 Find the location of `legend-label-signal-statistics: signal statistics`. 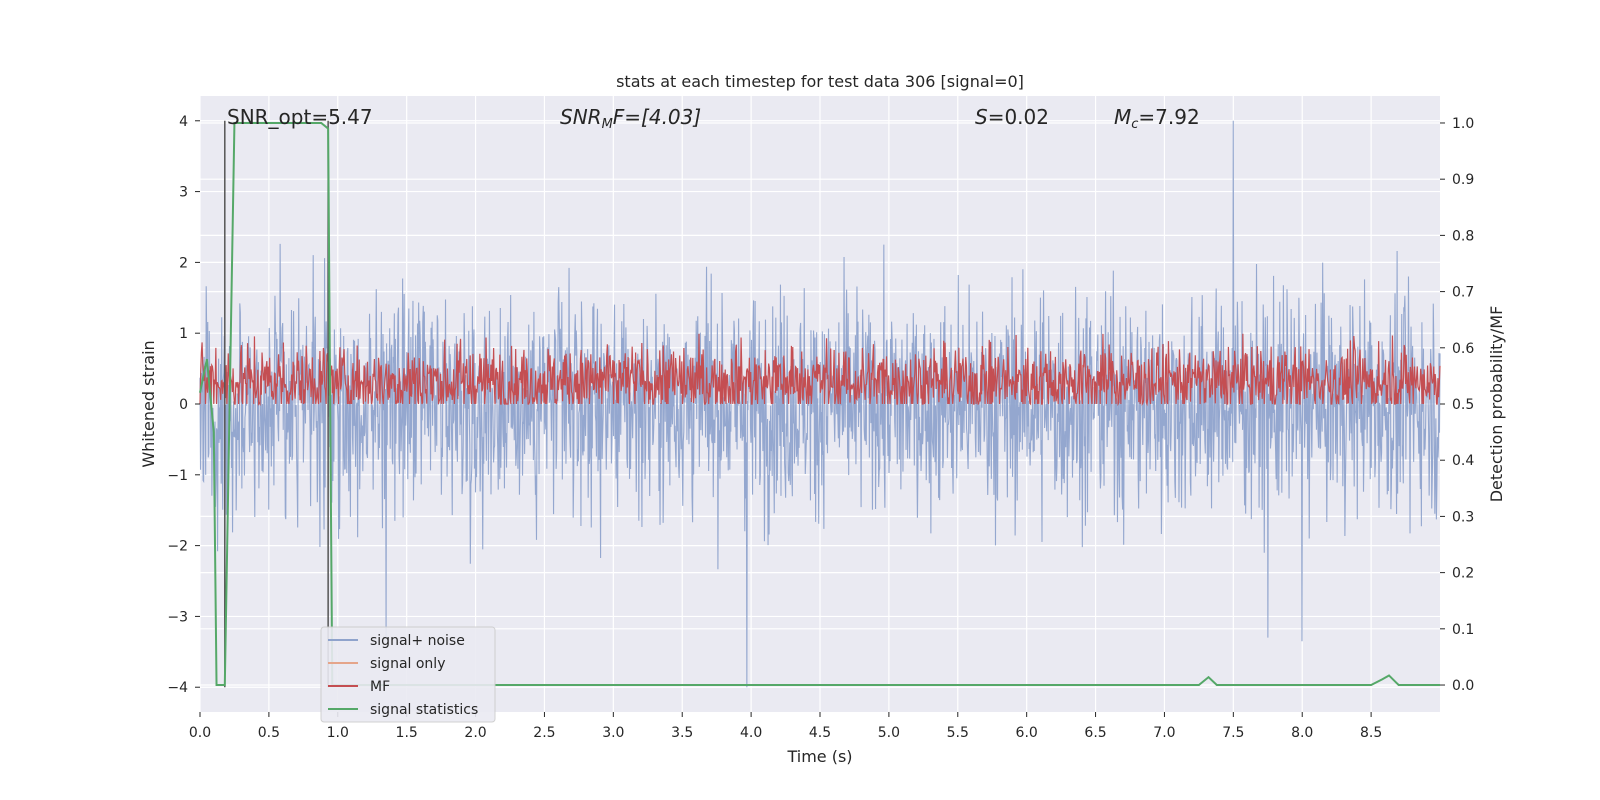

legend-label-signal-statistics: signal statistics is located at coordinates (424, 710).